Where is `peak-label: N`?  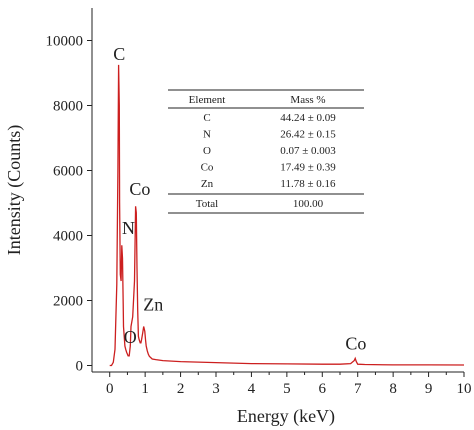 peak-label: N is located at coordinates (128, 228).